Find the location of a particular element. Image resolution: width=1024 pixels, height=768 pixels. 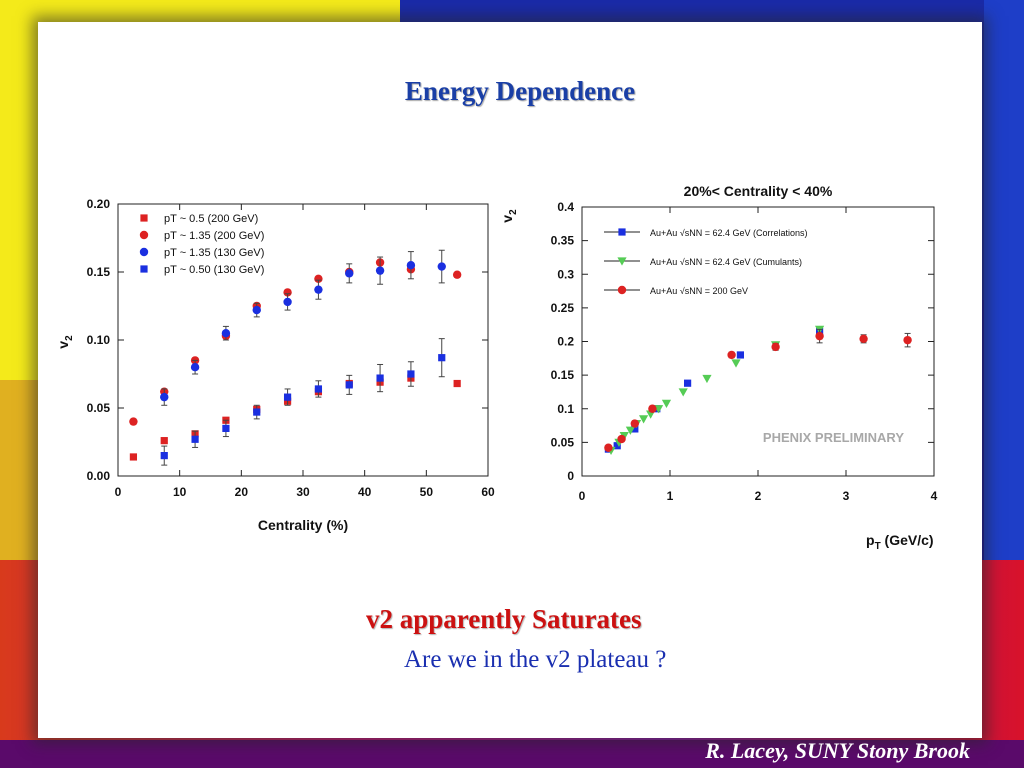

legend-label: pT ~ 1.35 (200 GeV) is located at coordinates (214, 236).